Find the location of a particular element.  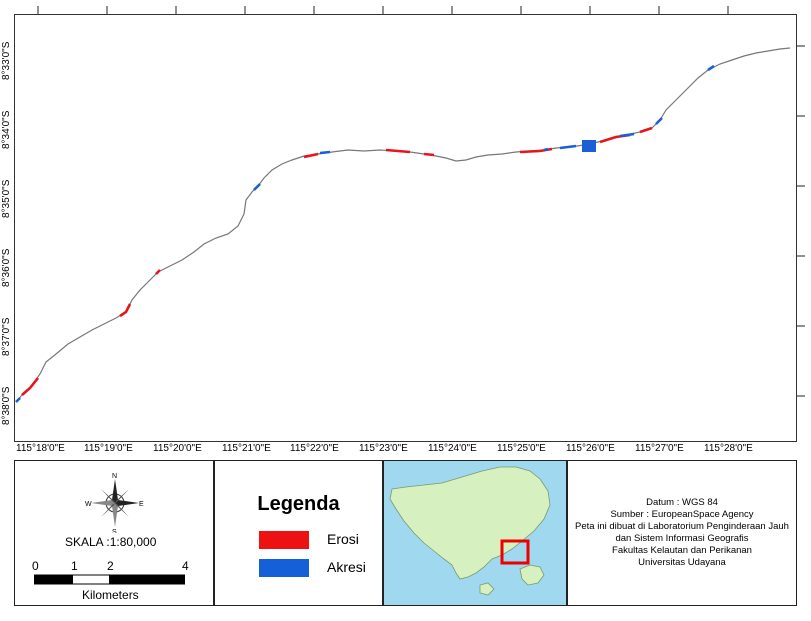

inset-map is located at coordinates (470, 531).